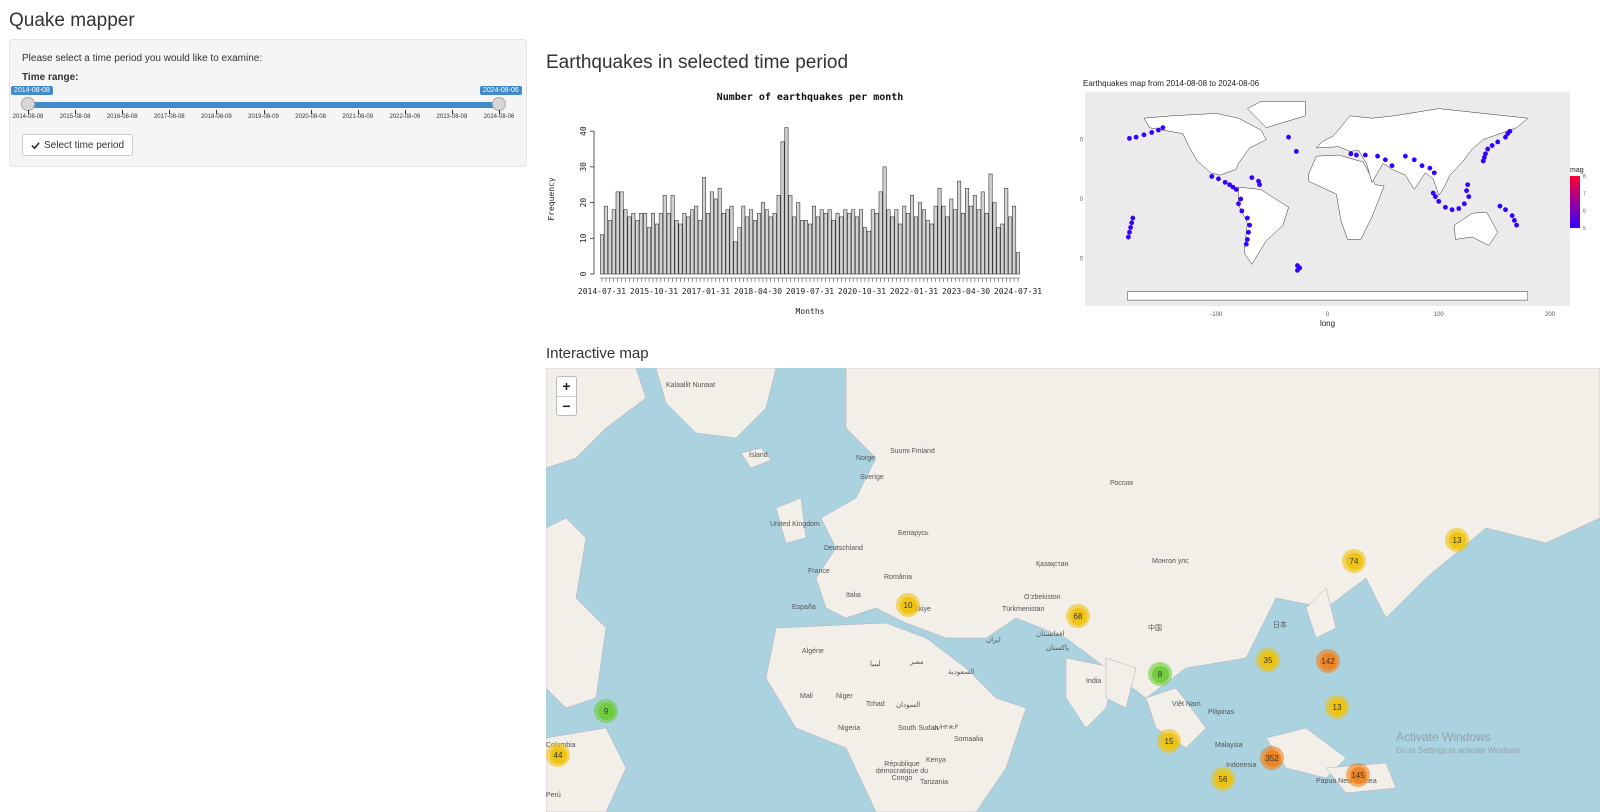 This screenshot has width=1600, height=812. Describe the element at coordinates (1328, 315) in the screenshot. I see `x-tick-label: 0` at that location.